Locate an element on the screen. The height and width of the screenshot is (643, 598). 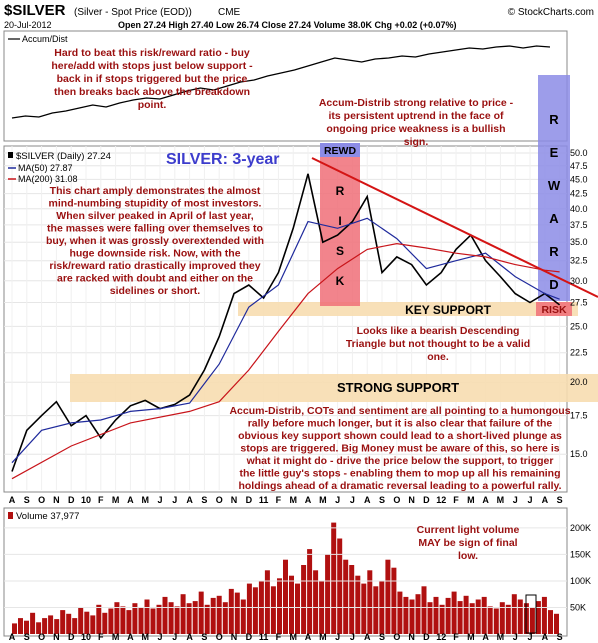
risk-tag-band is located at coordinates (554, 309).